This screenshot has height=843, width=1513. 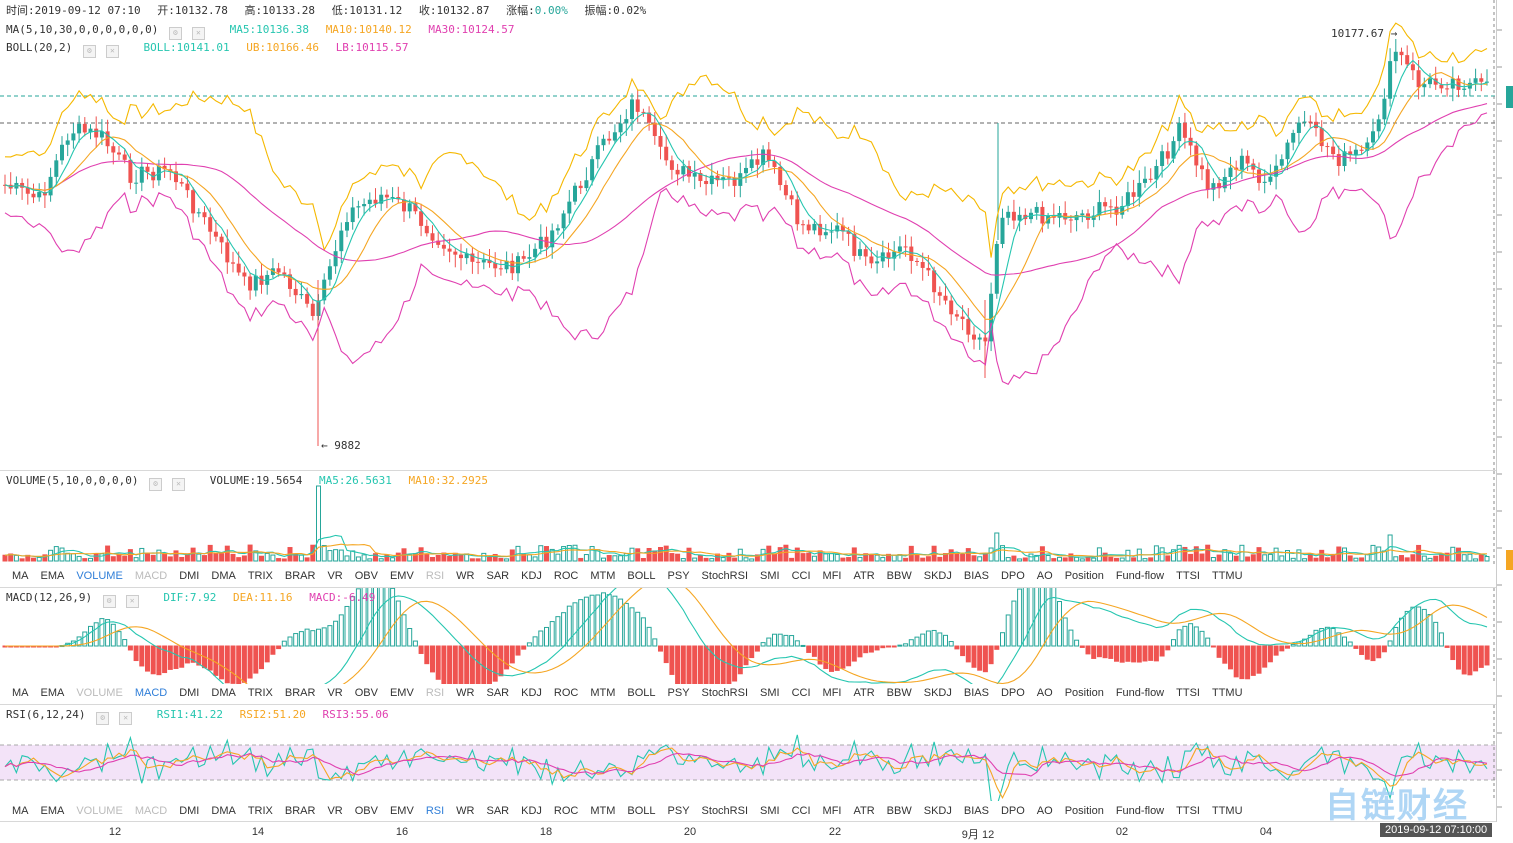 I want to click on macd-chart, so click(x=748, y=636).